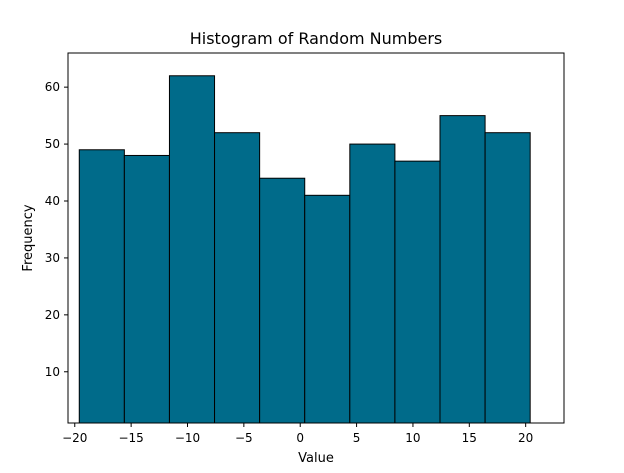 The image size is (624, 473). Describe the element at coordinates (300, 438) in the screenshot. I see `x-tick-label: 0` at that location.